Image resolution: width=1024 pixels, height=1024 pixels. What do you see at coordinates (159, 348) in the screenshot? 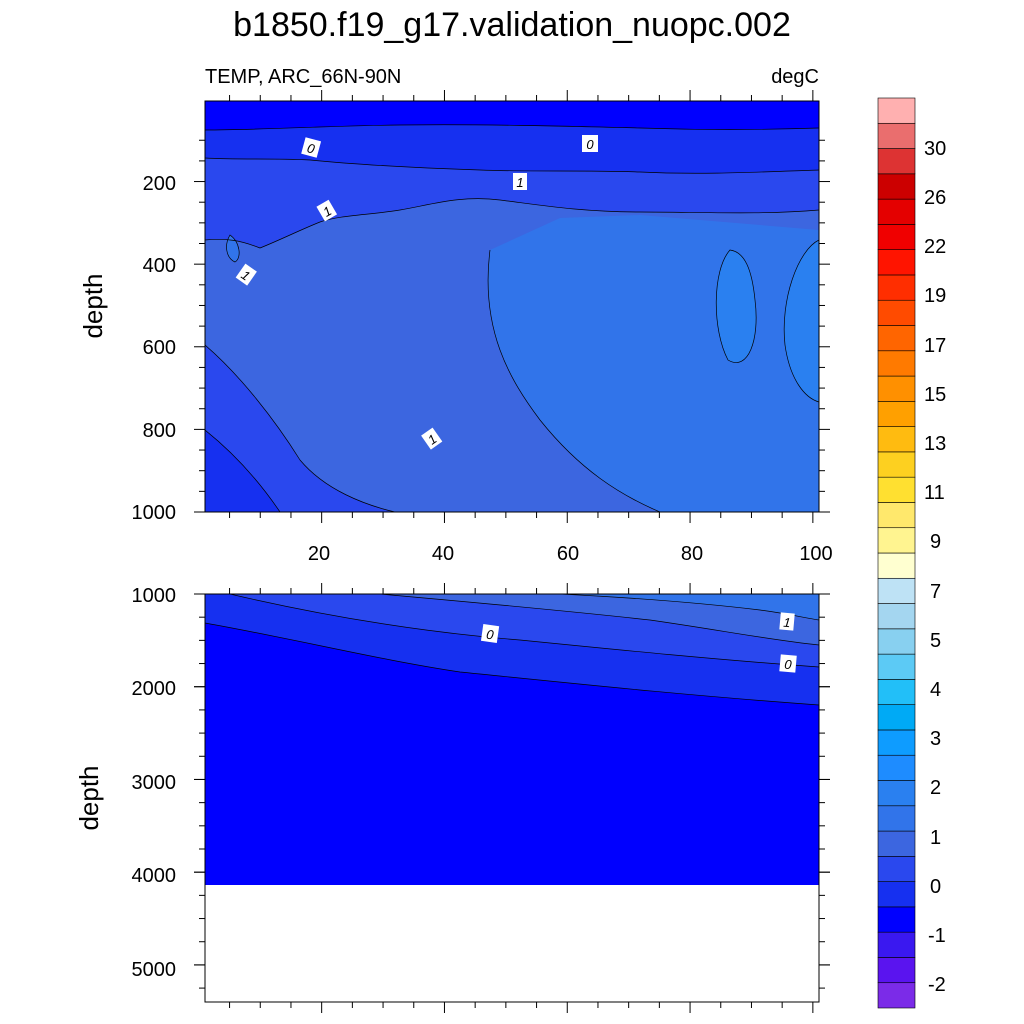
I see `upper-y-tick-label: 600` at bounding box center [159, 348].